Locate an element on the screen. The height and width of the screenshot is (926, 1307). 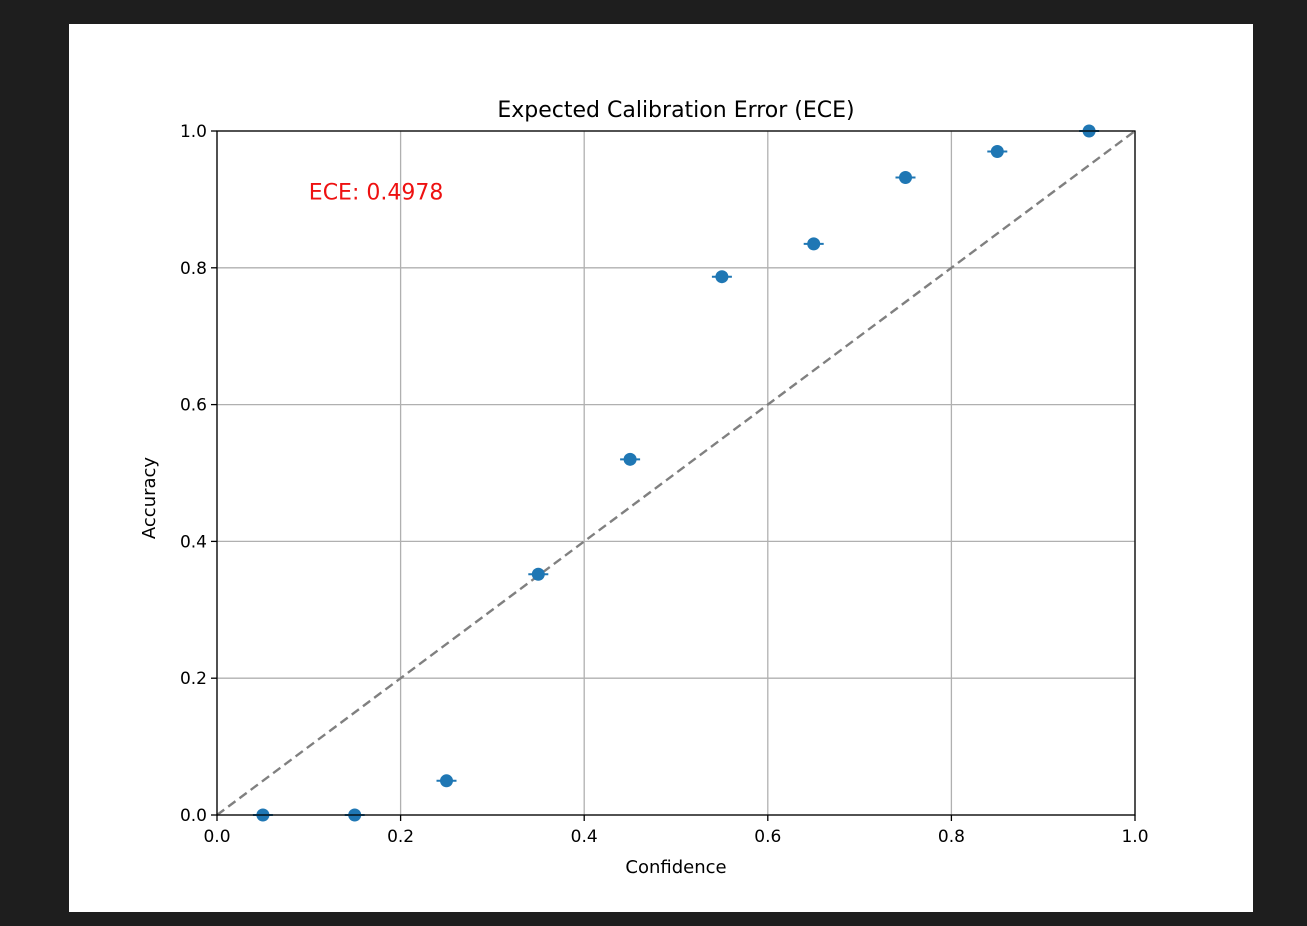
x-axis-label: Confidence is located at coordinates (675, 867).